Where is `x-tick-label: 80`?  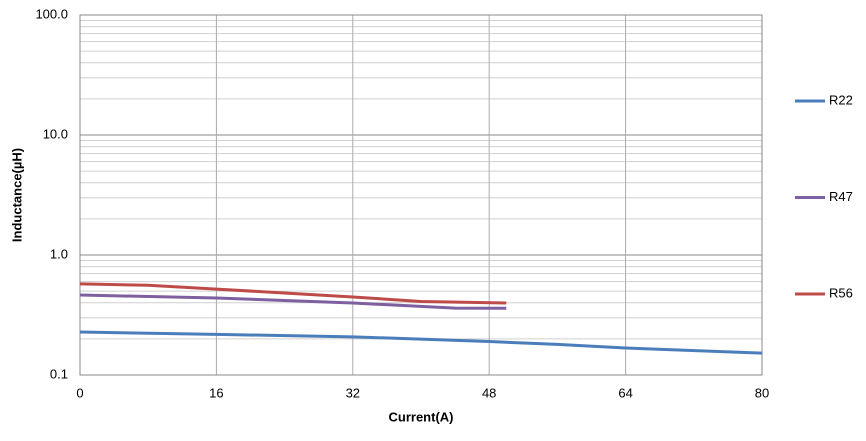
x-tick-label: 80 is located at coordinates (762, 392).